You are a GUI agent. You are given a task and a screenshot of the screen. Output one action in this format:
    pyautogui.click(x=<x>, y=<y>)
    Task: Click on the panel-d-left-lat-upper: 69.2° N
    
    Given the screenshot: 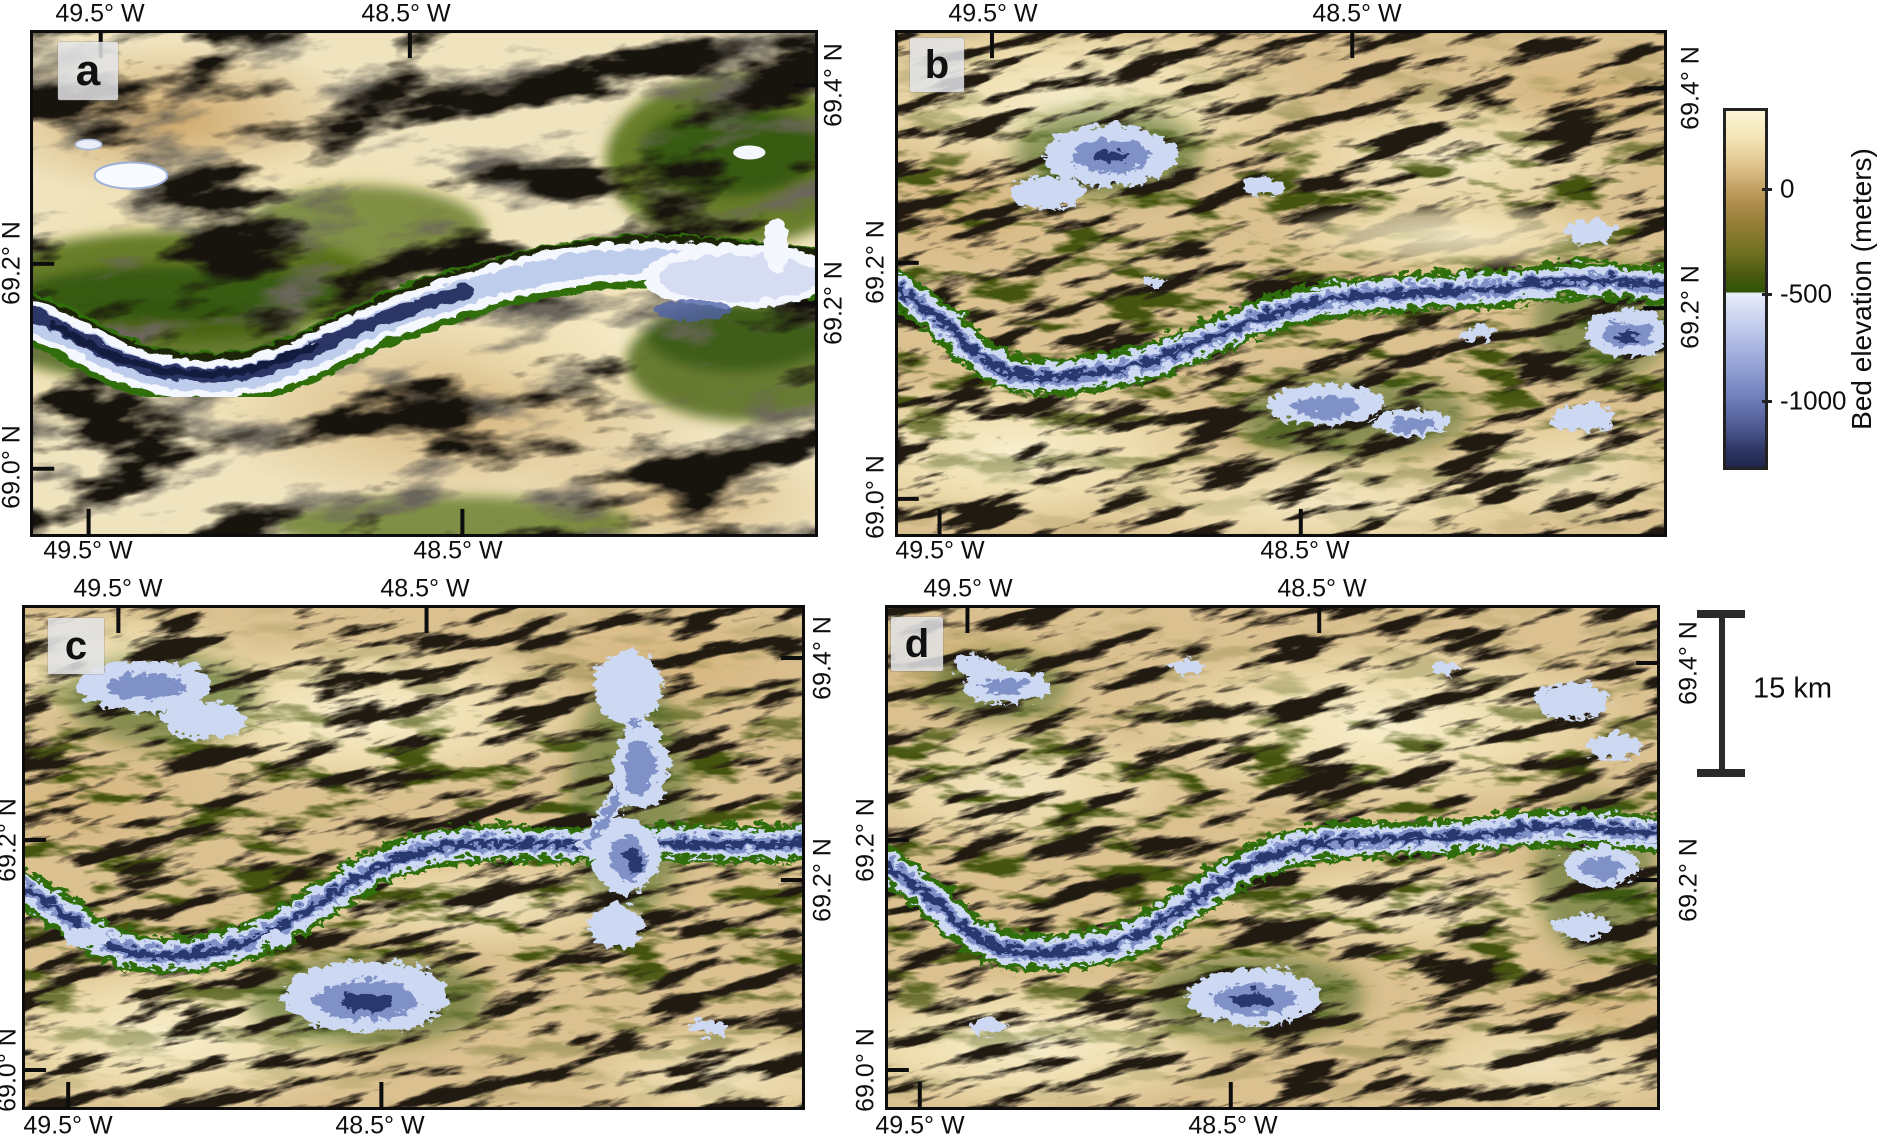 What is the action you would take?
    pyautogui.click(x=865, y=840)
    